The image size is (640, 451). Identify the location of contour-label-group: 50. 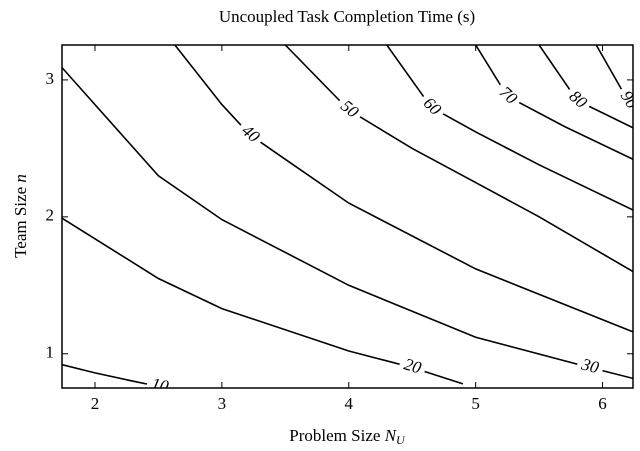
(349, 110).